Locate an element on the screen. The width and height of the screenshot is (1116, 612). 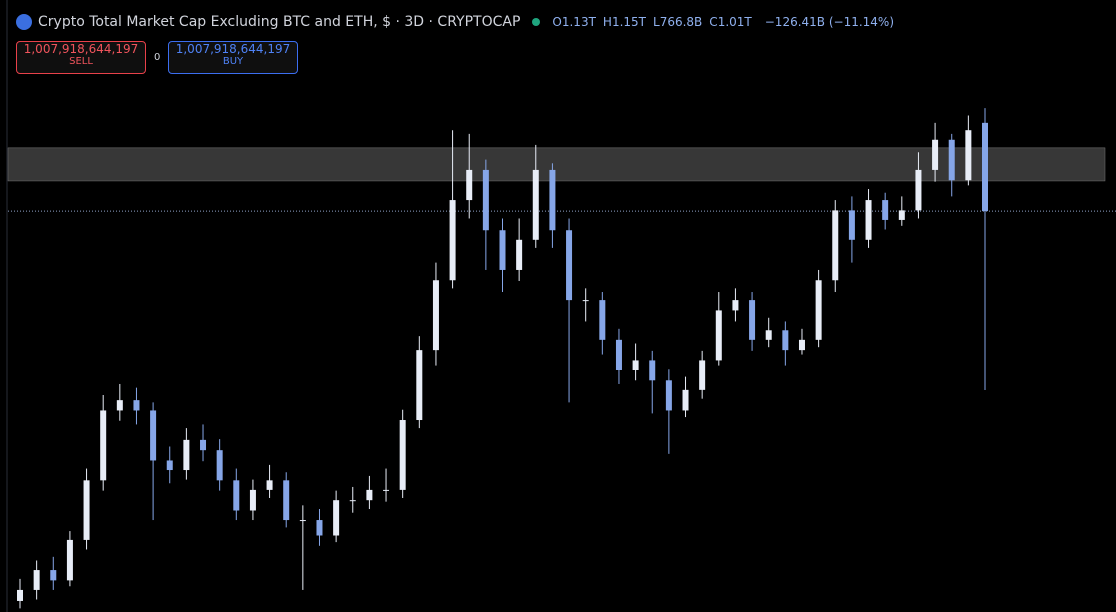
ohlc-key: O is located at coordinates (557, 22).